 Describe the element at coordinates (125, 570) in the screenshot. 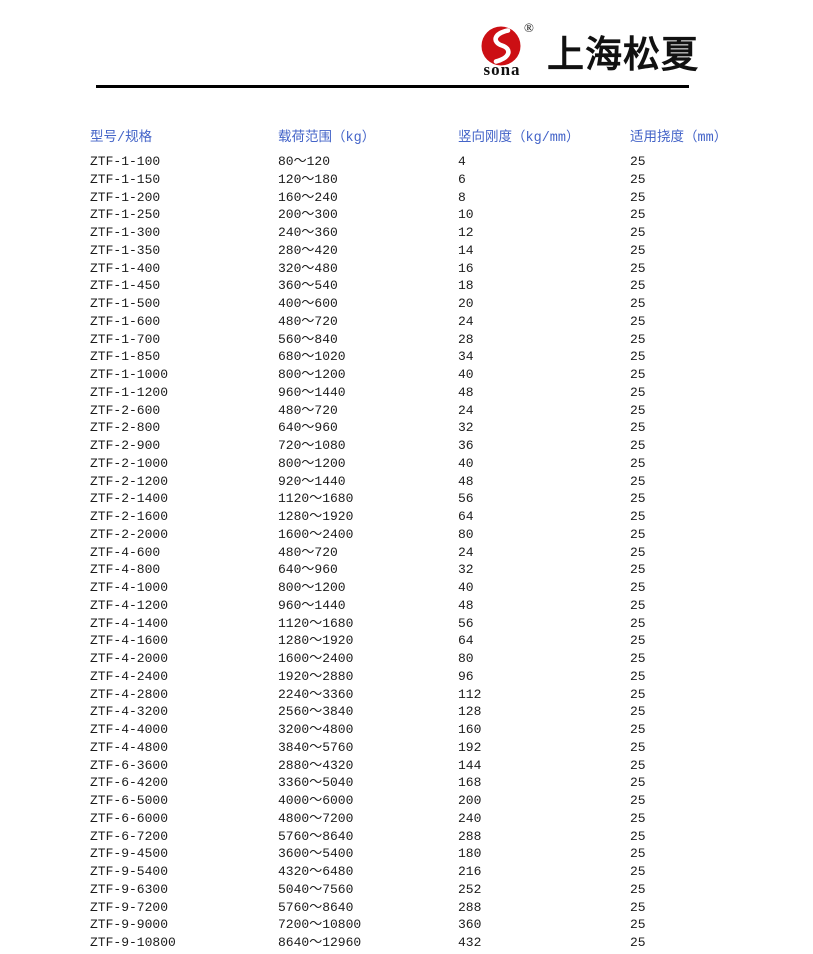

I see `cell-model: ZTF-4-800` at that location.